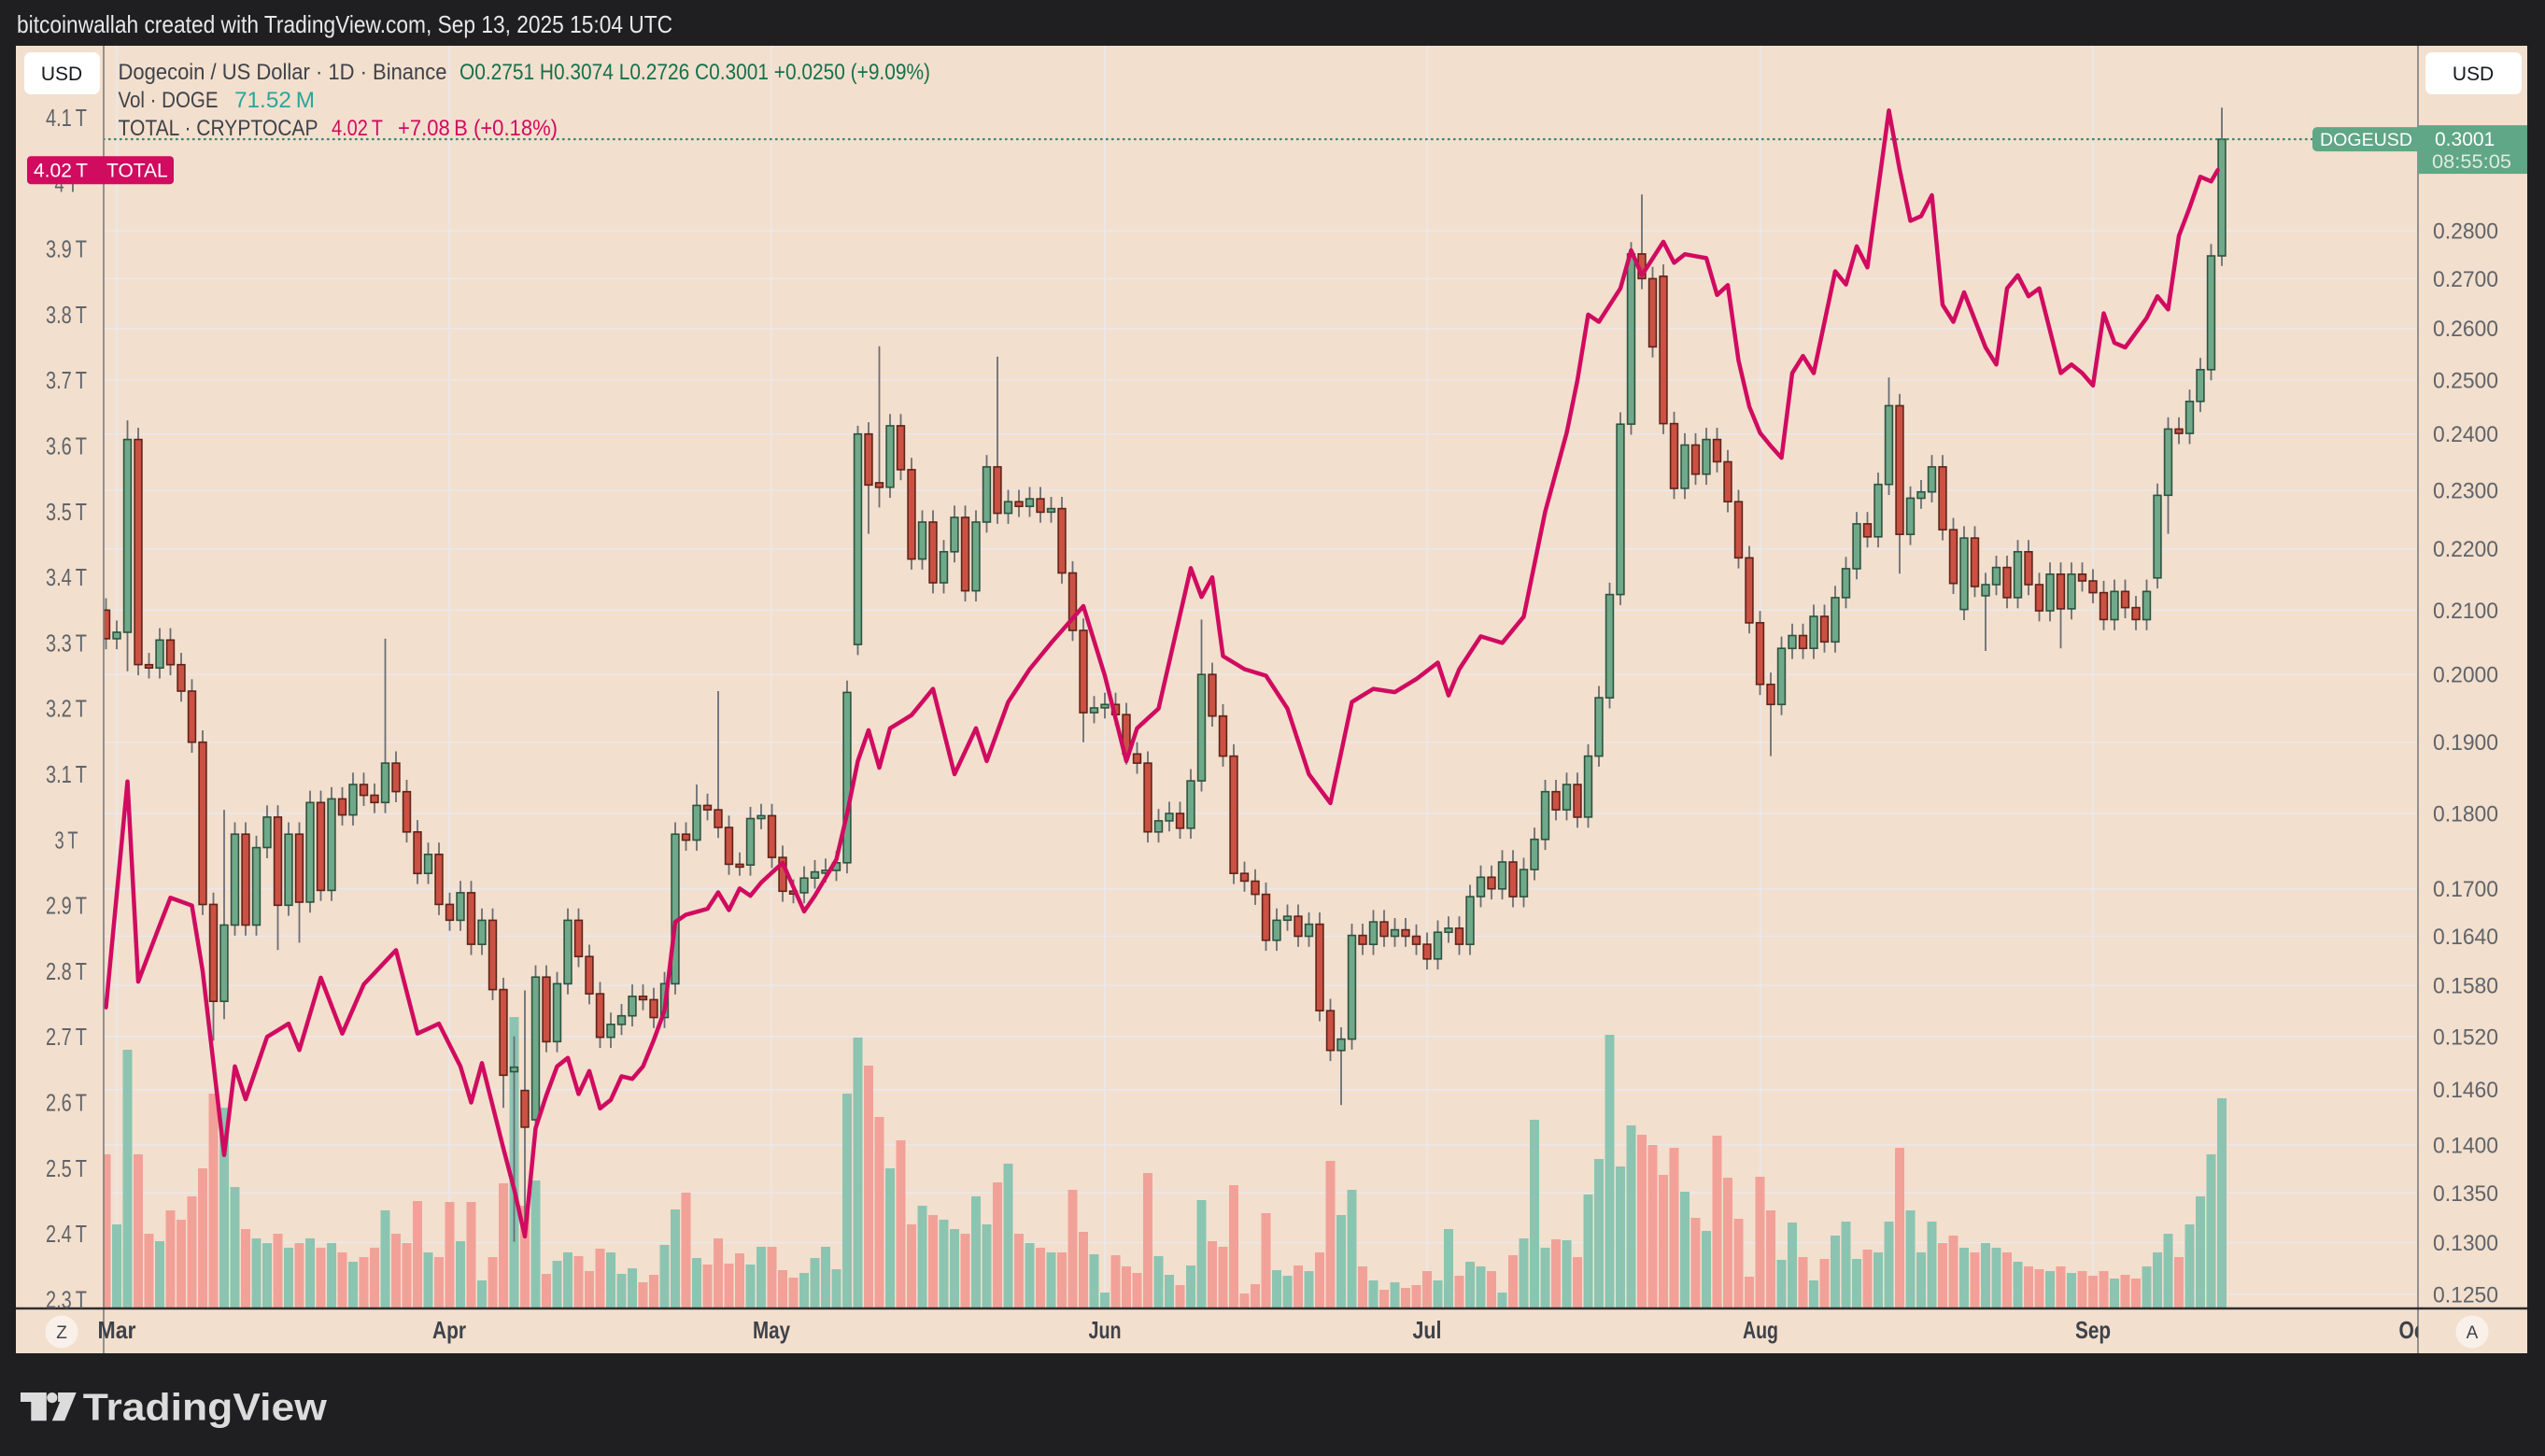  Describe the element at coordinates (137, 171) in the screenshot. I see `svg-text: TOTAL` at that location.